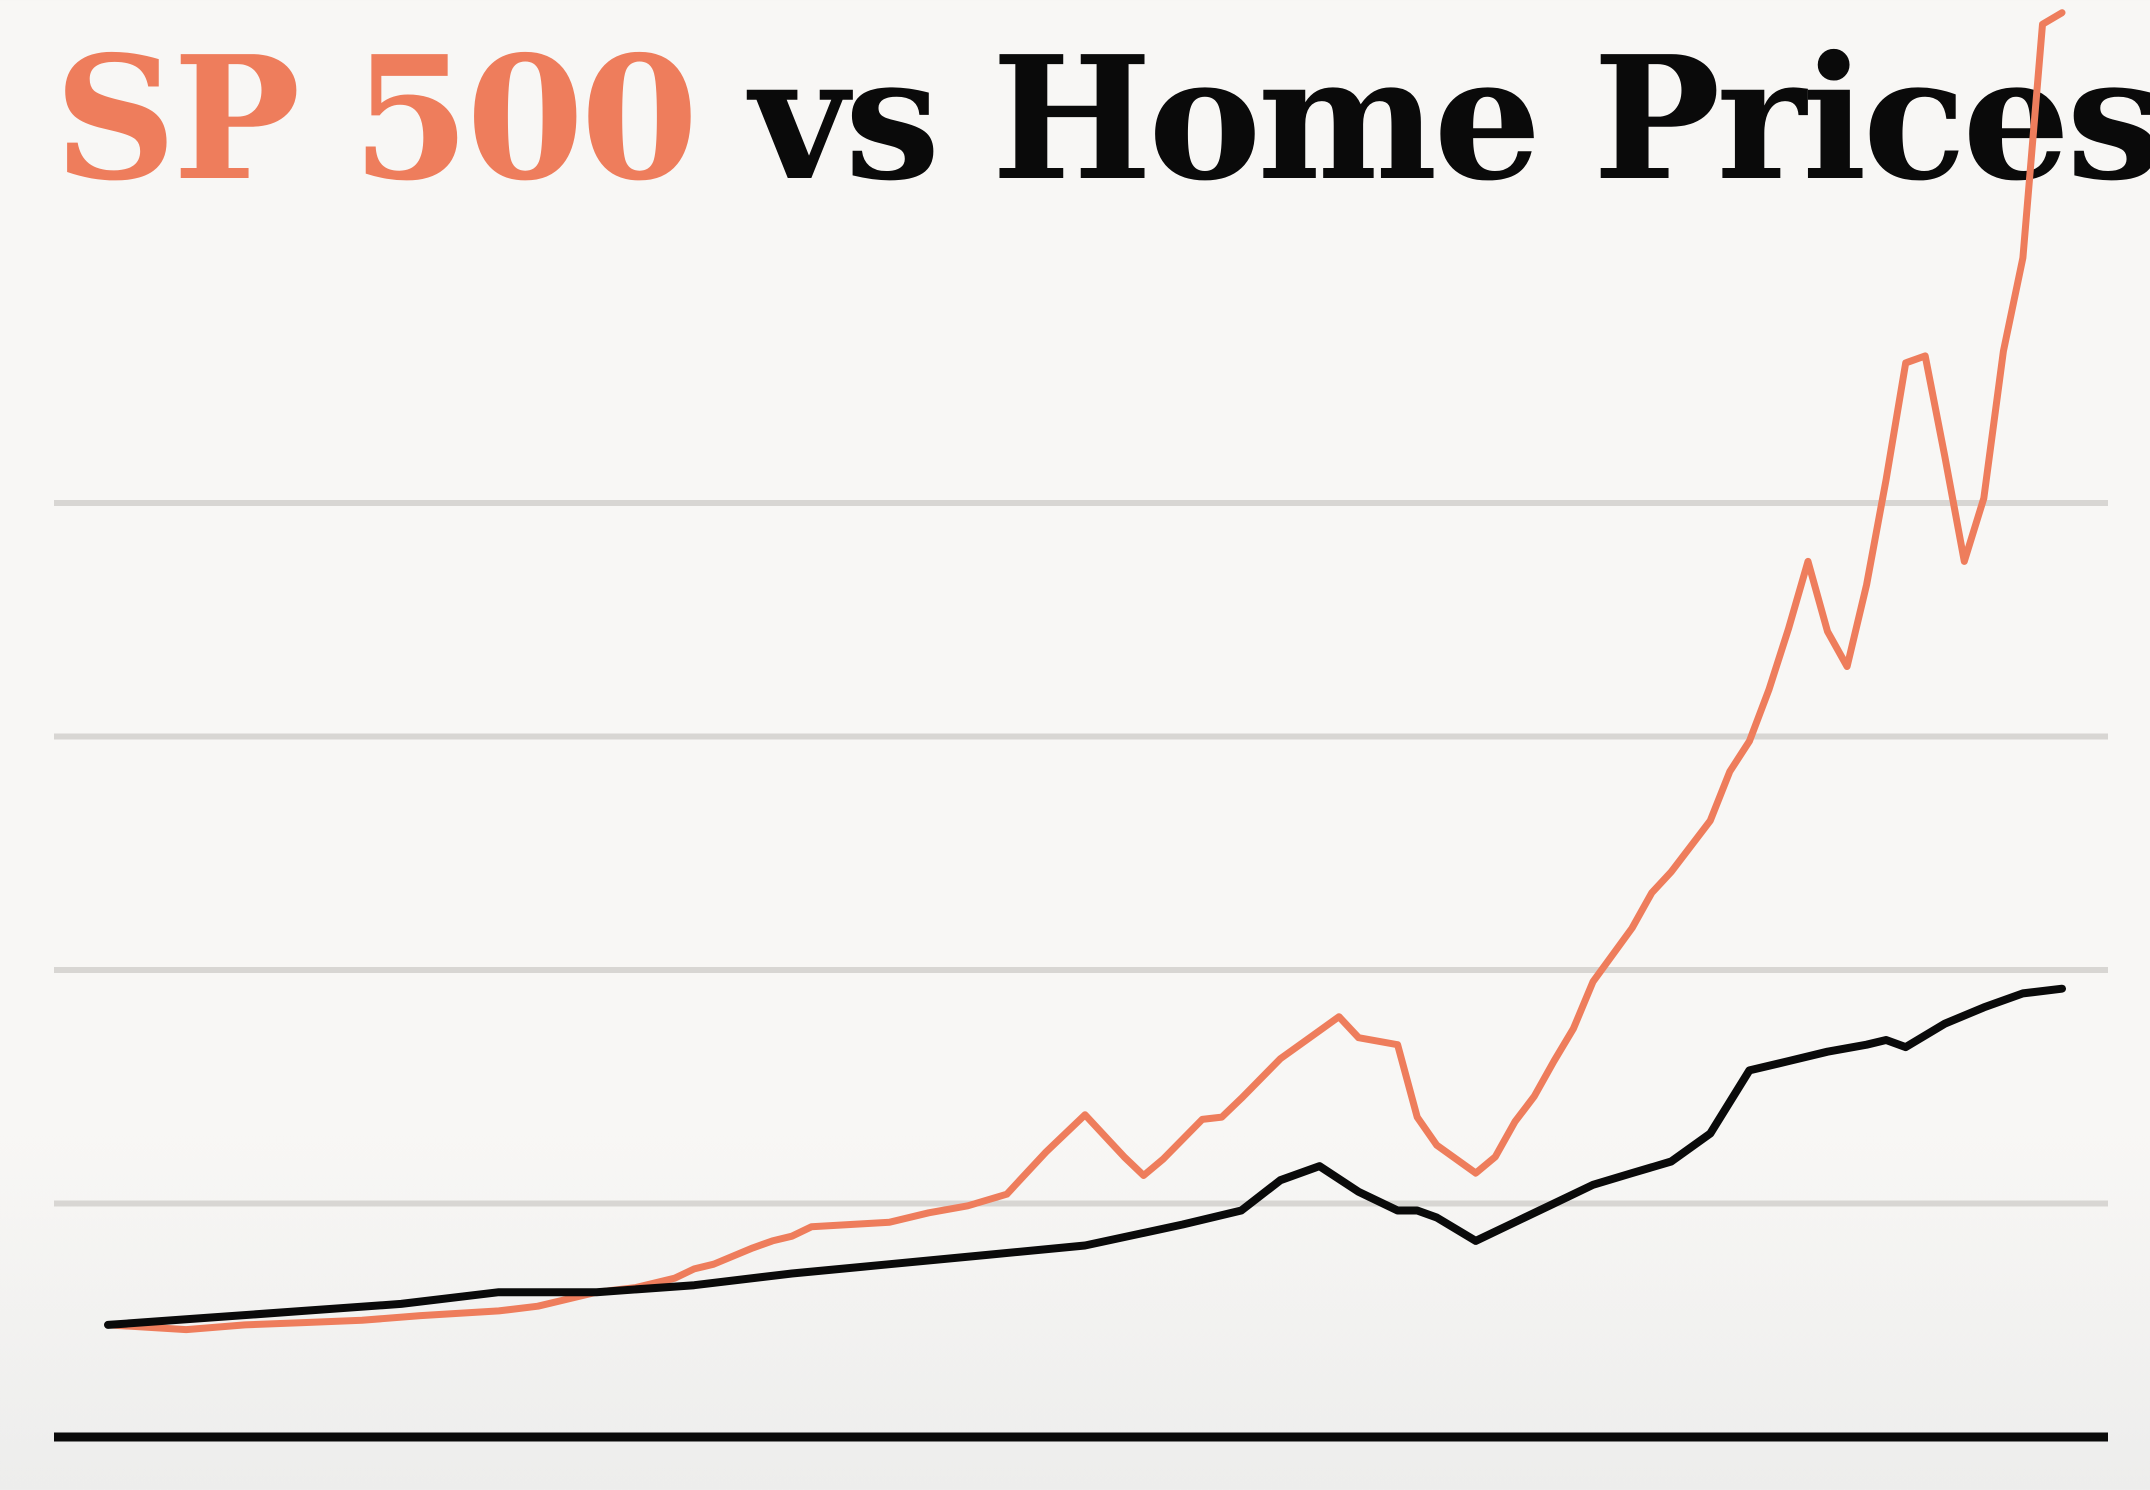 The height and width of the screenshot is (1490, 2150). What do you see at coordinates (376, 119) in the screenshot?
I see `title-highlight: SP 500` at bounding box center [376, 119].